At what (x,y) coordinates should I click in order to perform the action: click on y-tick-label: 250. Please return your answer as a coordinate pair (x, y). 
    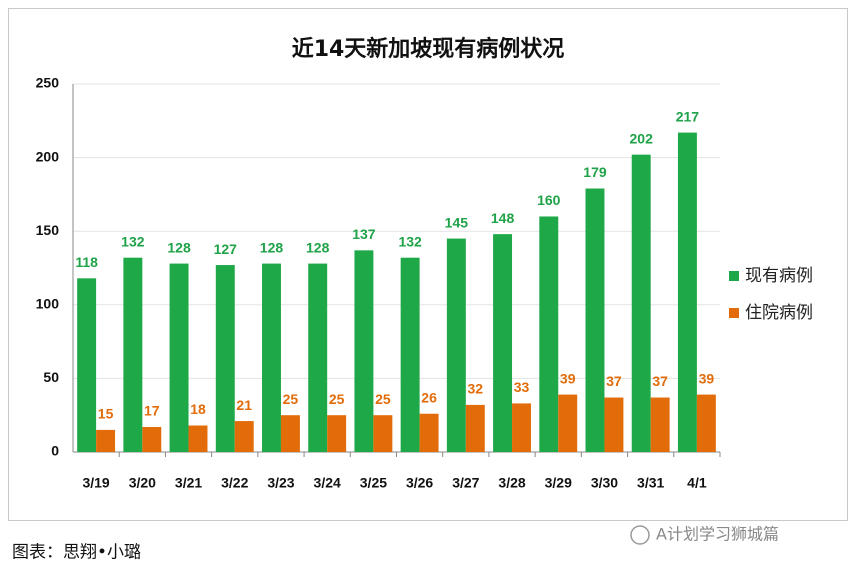
    Looking at the image, I should click on (48, 83).